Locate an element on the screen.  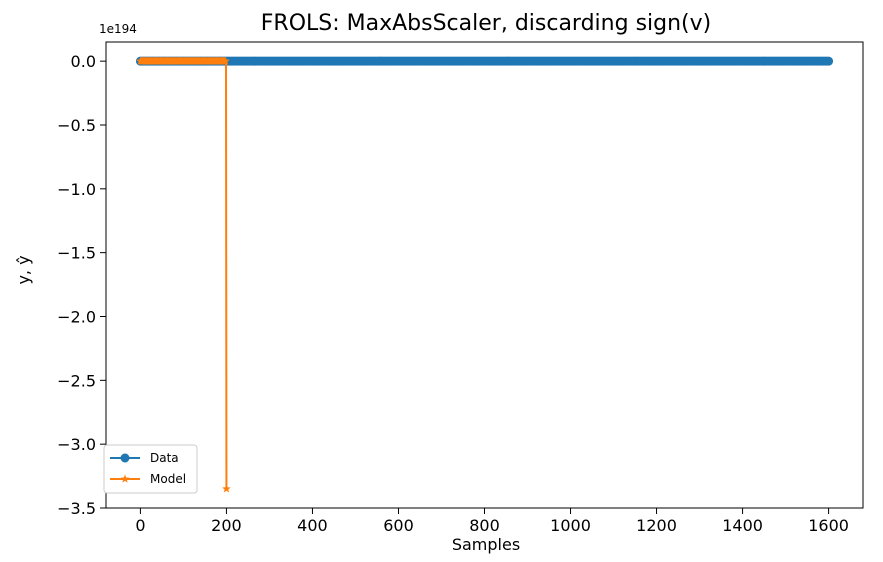
x-axis-label: Samples is located at coordinates (486, 544).